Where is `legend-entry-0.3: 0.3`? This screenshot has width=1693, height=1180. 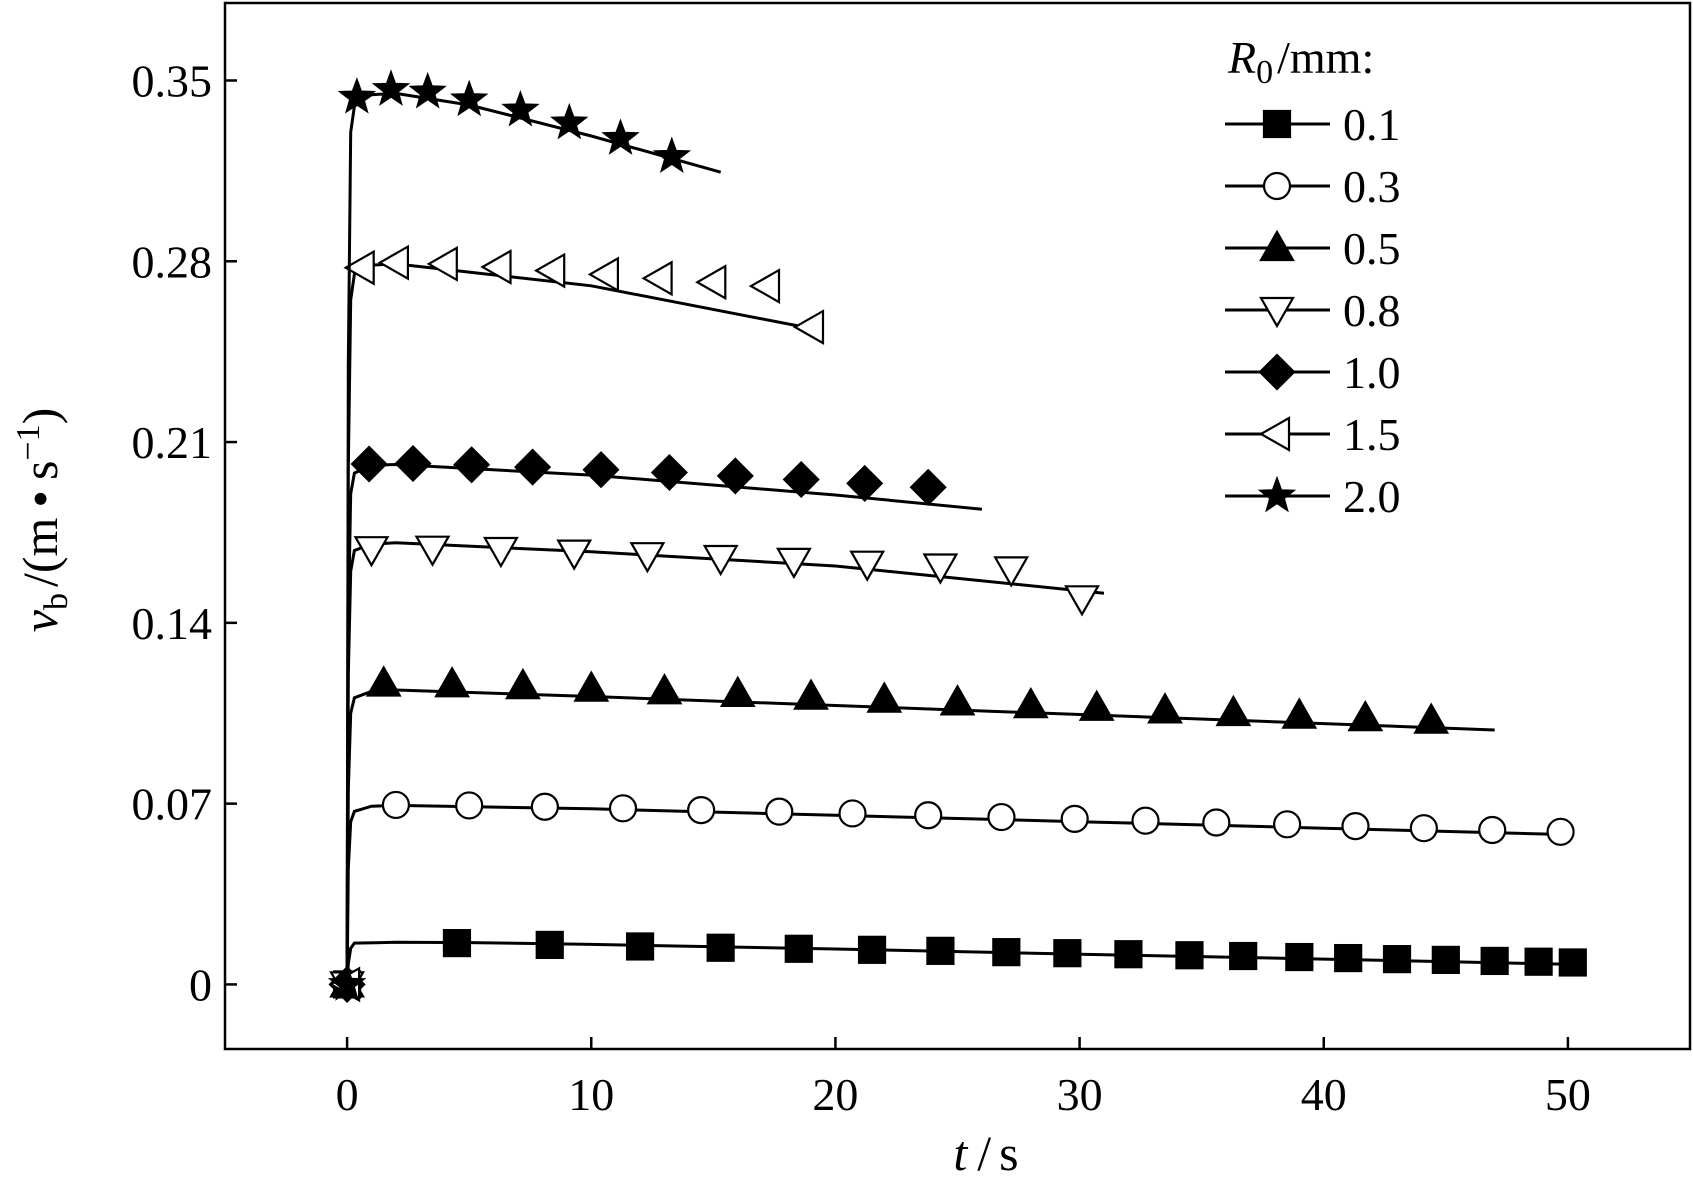 legend-entry-0.3: 0.3 is located at coordinates (1313, 186).